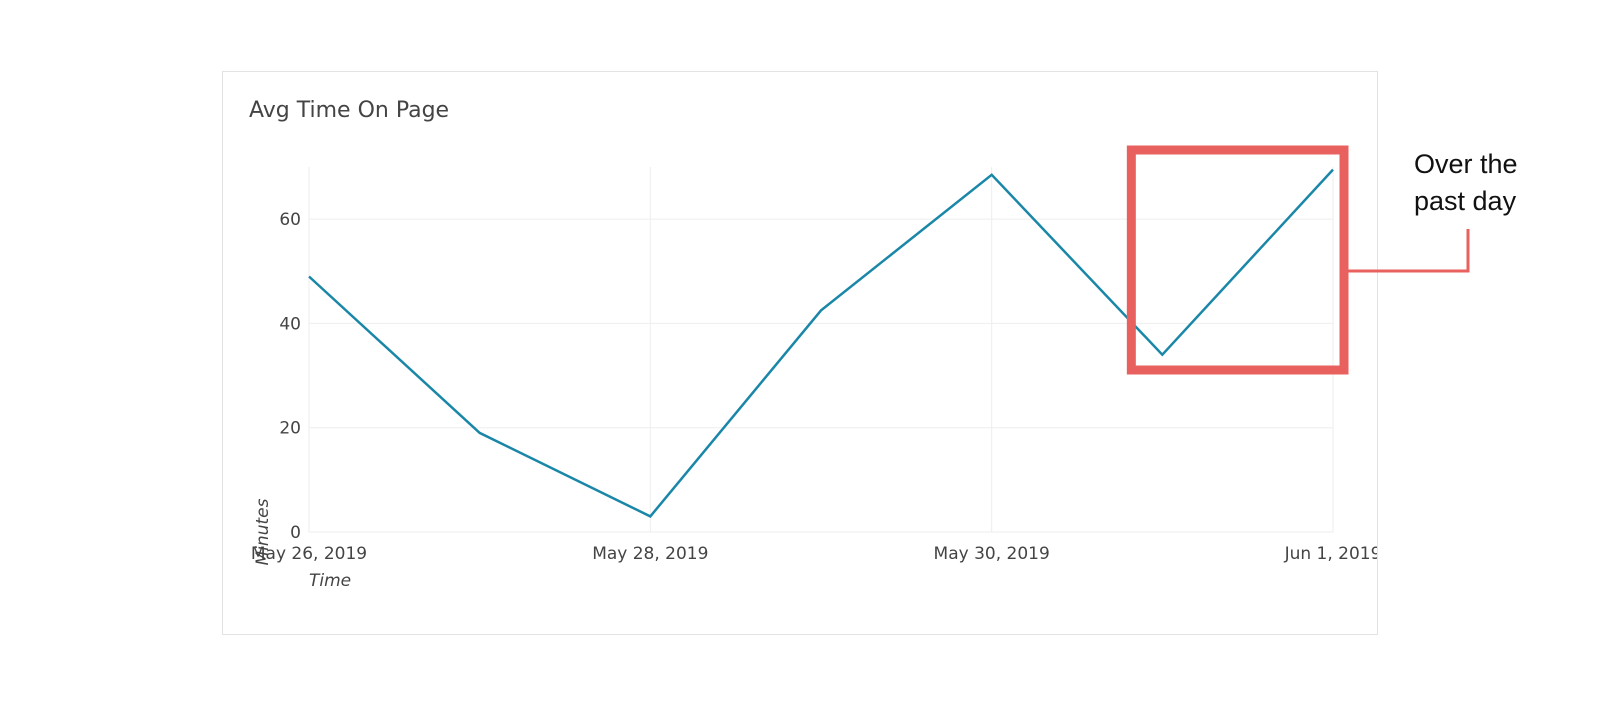 The height and width of the screenshot is (705, 1600). I want to click on y-tick-label: 60, so click(290, 220).